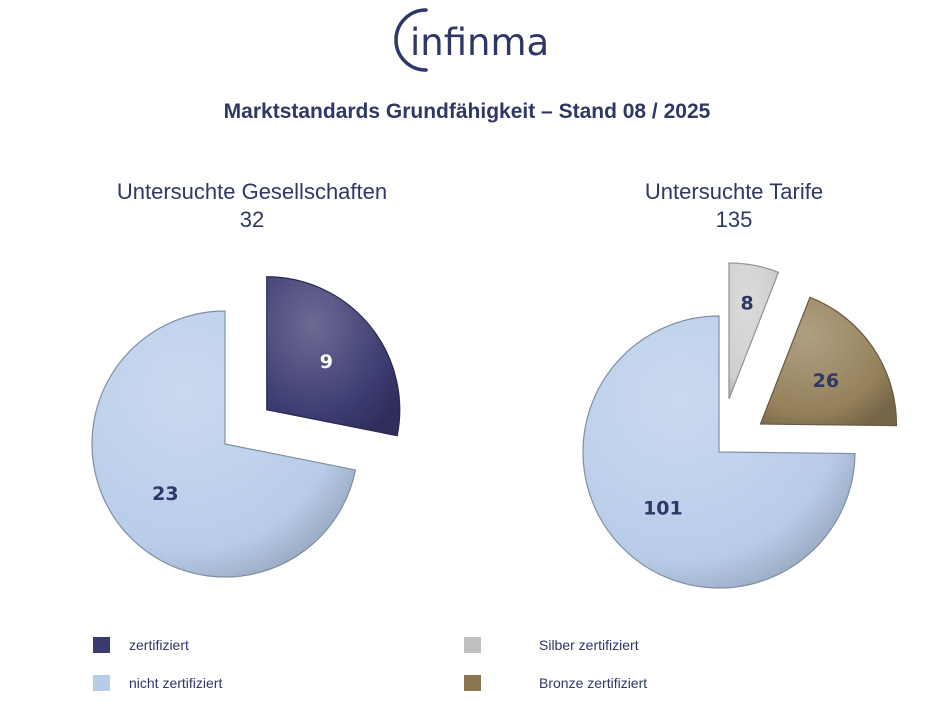 This screenshot has height=709, width=934. I want to click on legend-label: Silber zertifiziert, so click(589, 645).